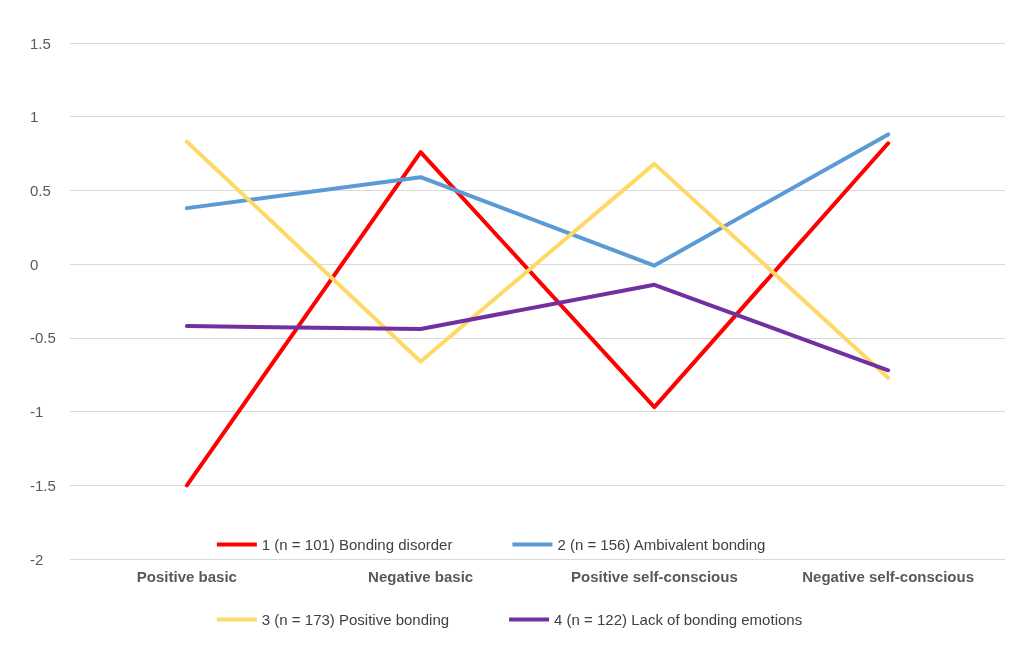  What do you see at coordinates (355, 619) in the screenshot?
I see `legend-label: 3 (n = 173) Positive bonding` at bounding box center [355, 619].